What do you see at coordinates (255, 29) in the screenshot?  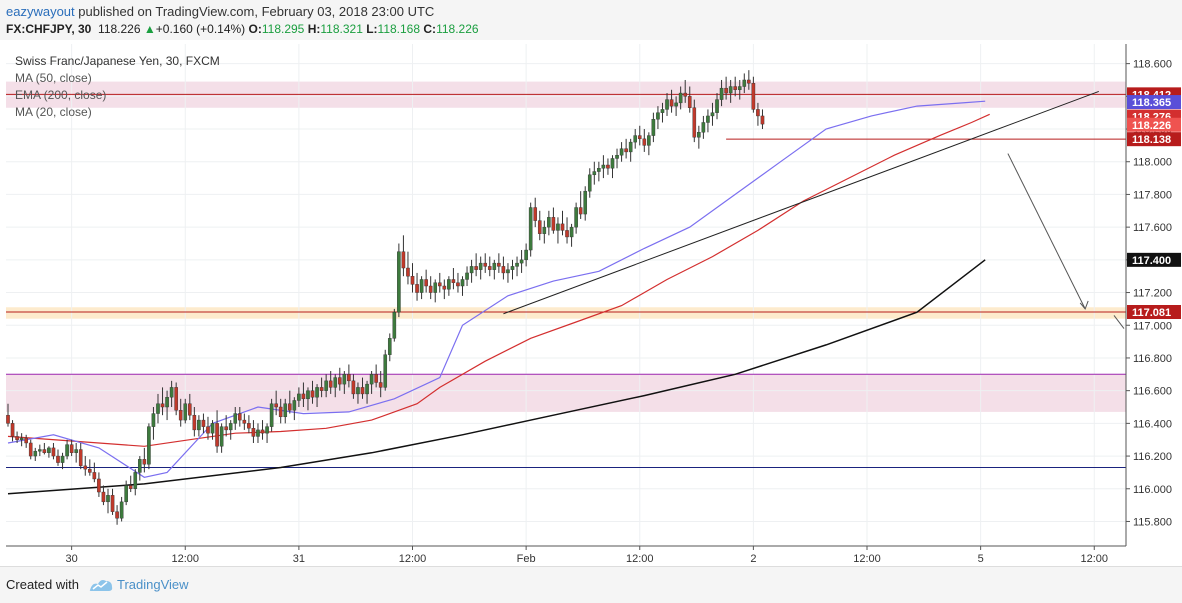 I see `open-label: O:` at bounding box center [255, 29].